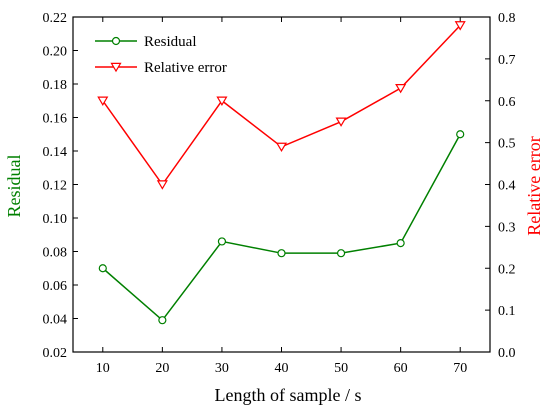 Image resolution: width=550 pixels, height=413 pixels. What do you see at coordinates (55, 219) in the screenshot?
I see `y-left-tick-label: 0.10` at bounding box center [55, 219].